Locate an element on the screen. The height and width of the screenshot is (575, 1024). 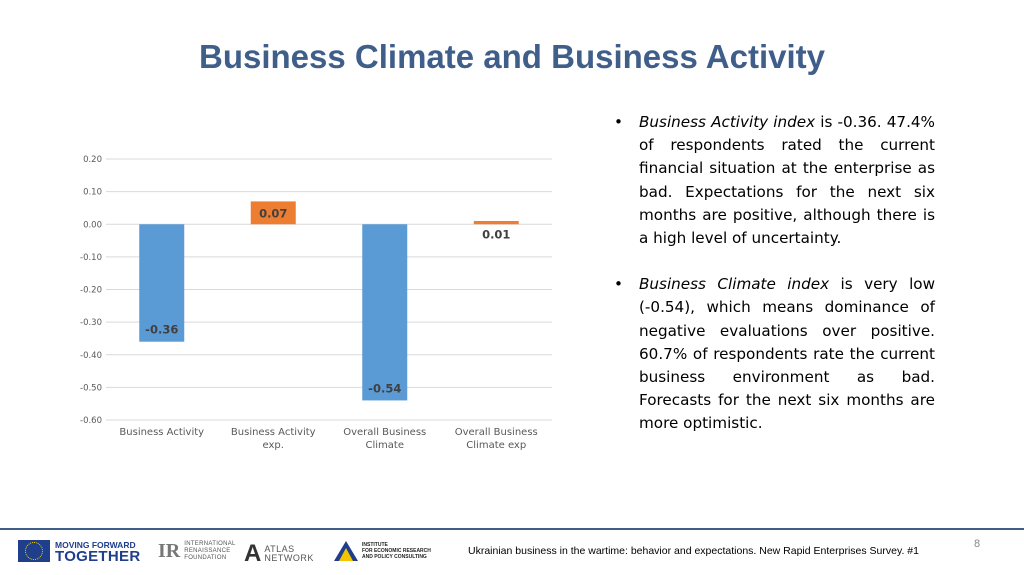
y-tick-label: -0.10 is located at coordinates (91, 258).